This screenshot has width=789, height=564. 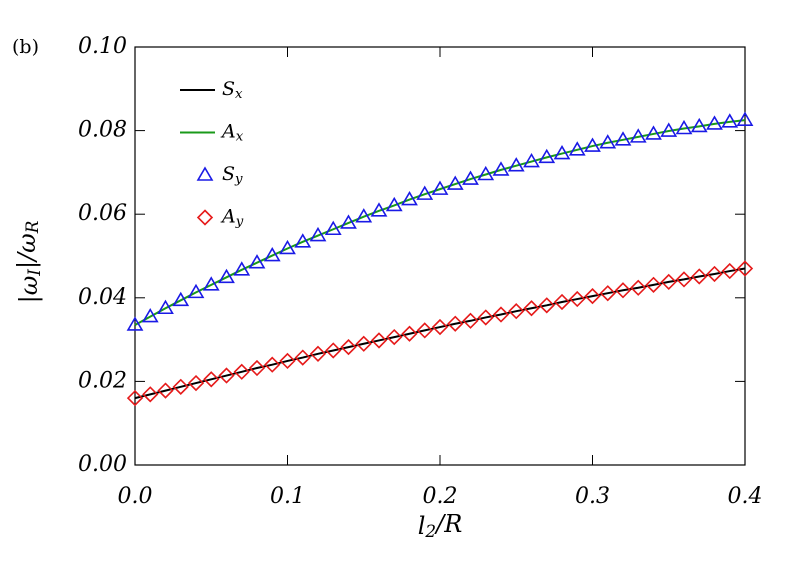 I want to click on legend-label: Ax​, so click(x=232, y=132).